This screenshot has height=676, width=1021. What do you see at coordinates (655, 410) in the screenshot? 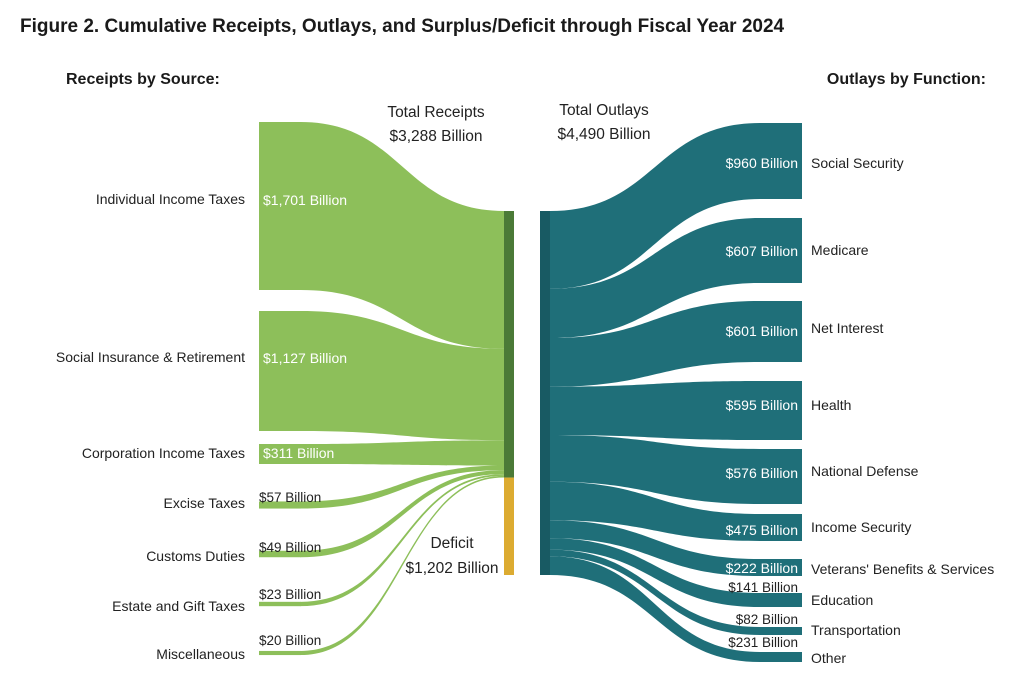
I see `outlay-flow-health` at bounding box center [655, 410].